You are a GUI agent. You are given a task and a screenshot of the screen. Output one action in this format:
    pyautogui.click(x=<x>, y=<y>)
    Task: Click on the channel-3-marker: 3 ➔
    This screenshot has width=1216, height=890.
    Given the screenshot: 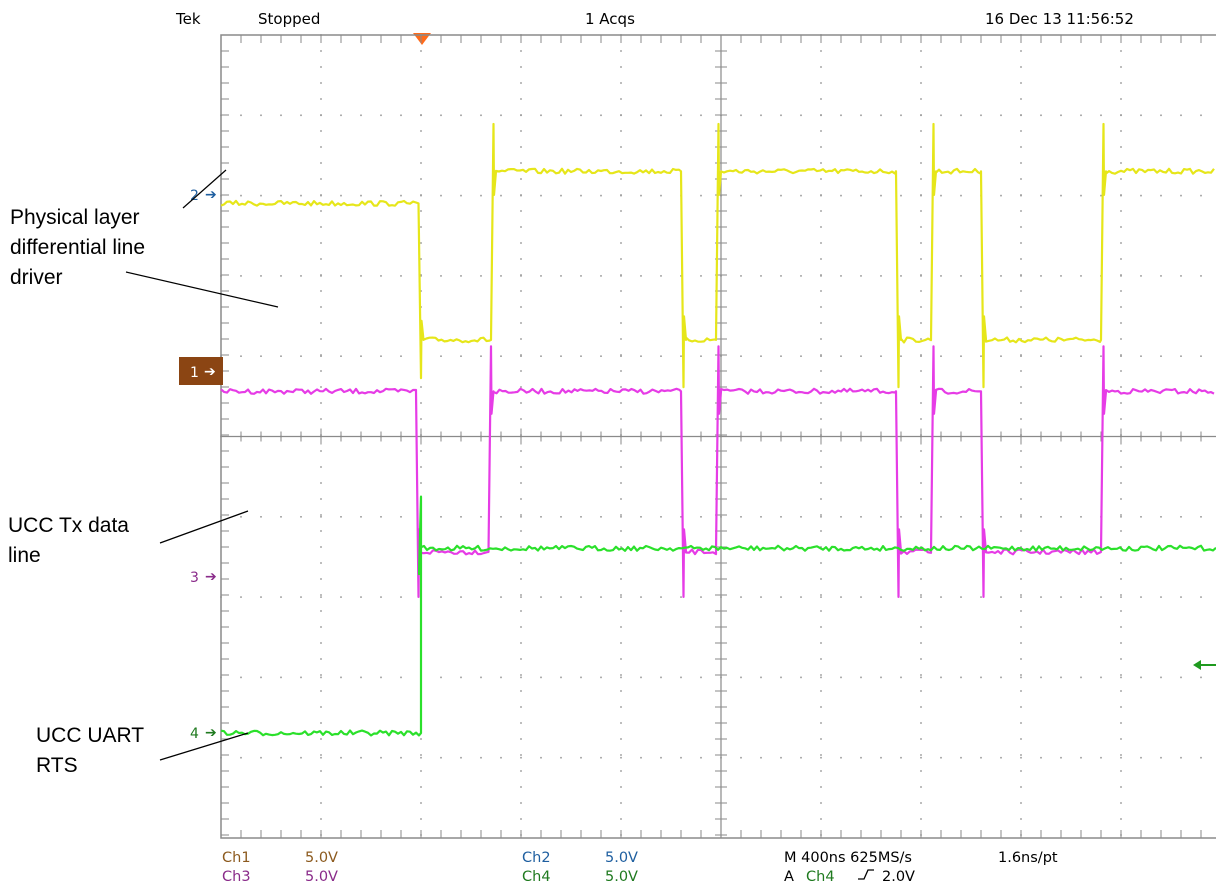 What is the action you would take?
    pyautogui.click(x=203, y=577)
    